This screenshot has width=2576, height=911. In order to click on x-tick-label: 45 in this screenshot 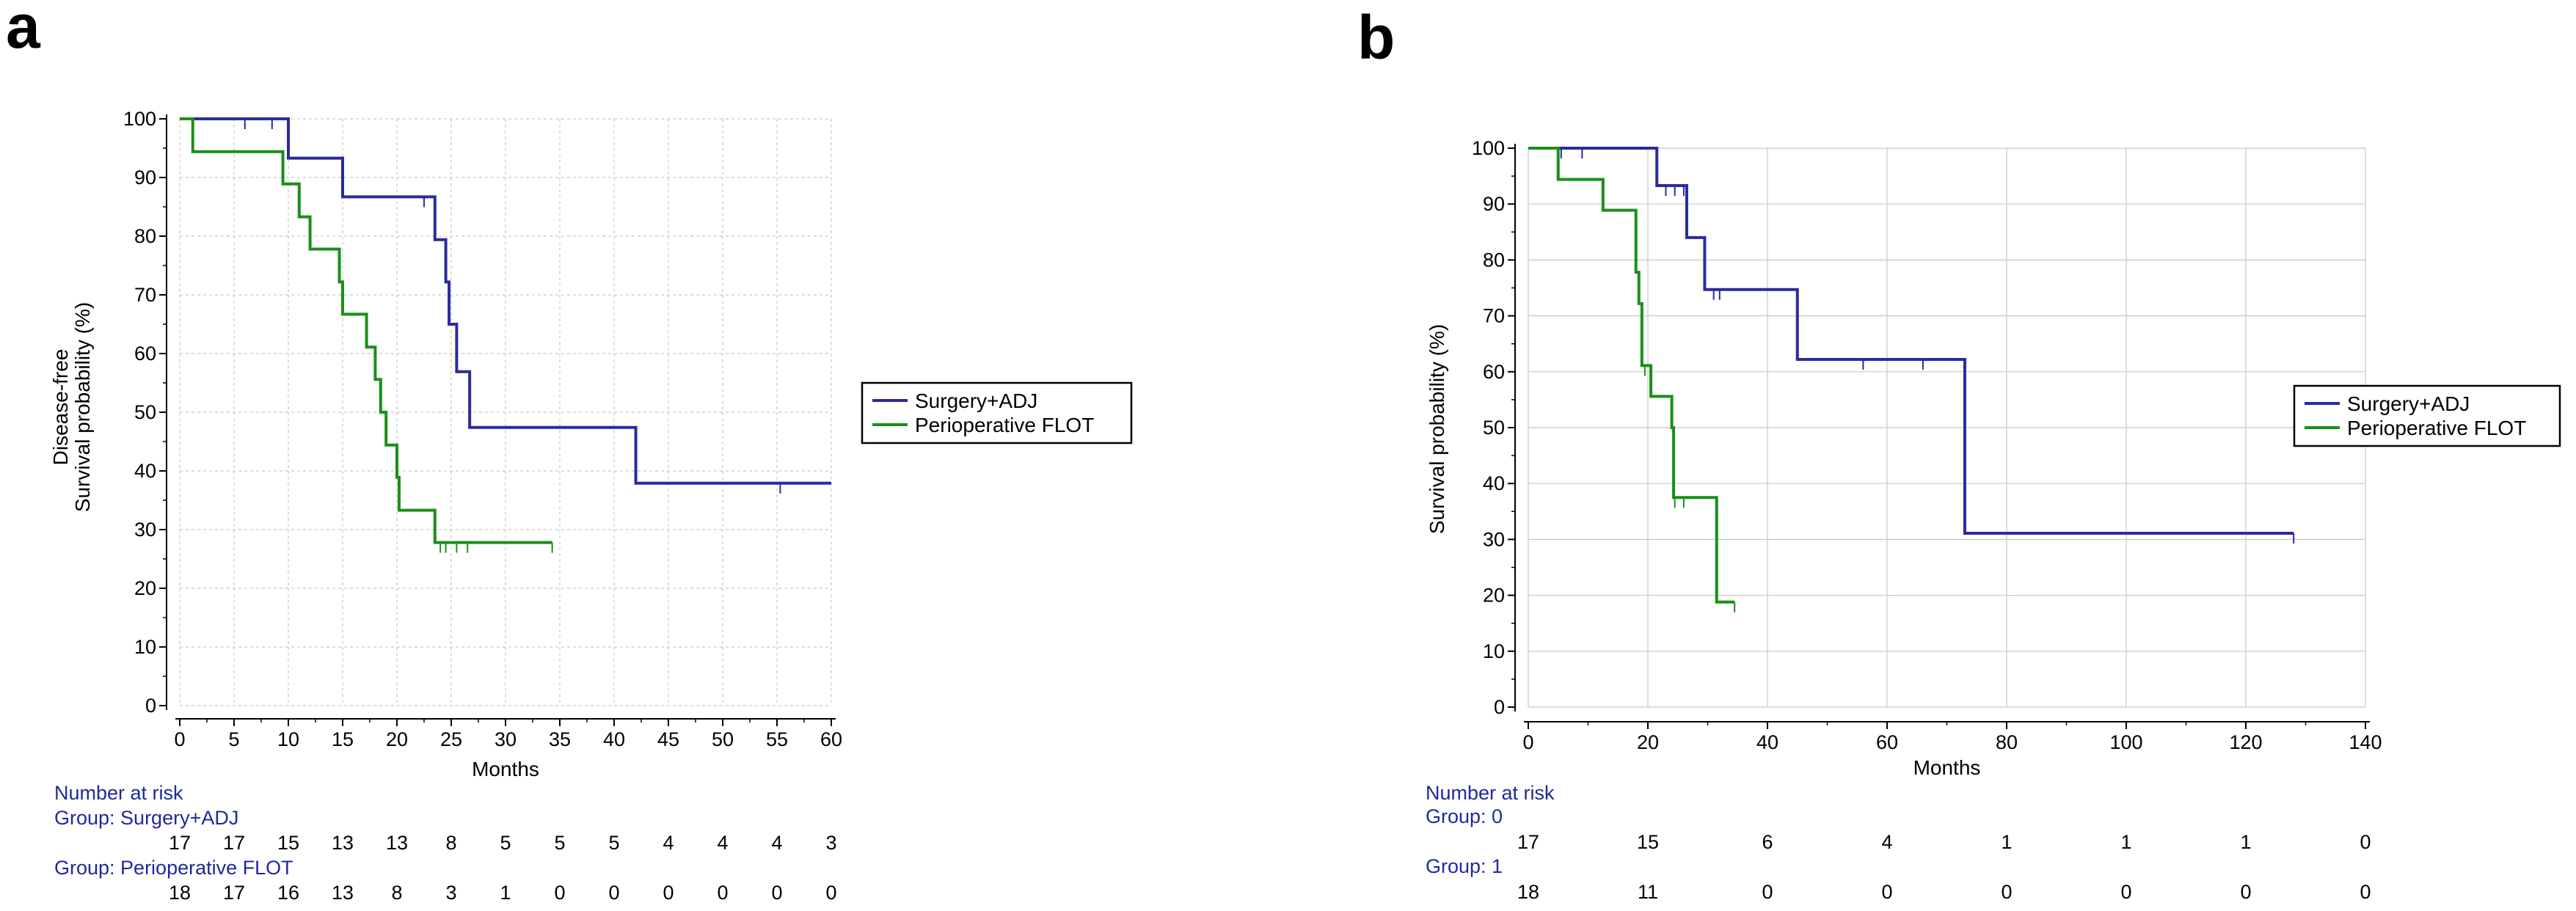, I will do `click(668, 739)`.